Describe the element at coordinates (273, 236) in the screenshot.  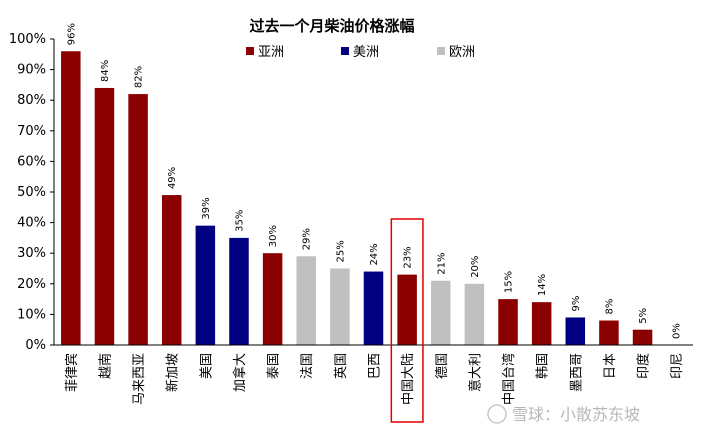
I see `data-label: 30%` at that location.